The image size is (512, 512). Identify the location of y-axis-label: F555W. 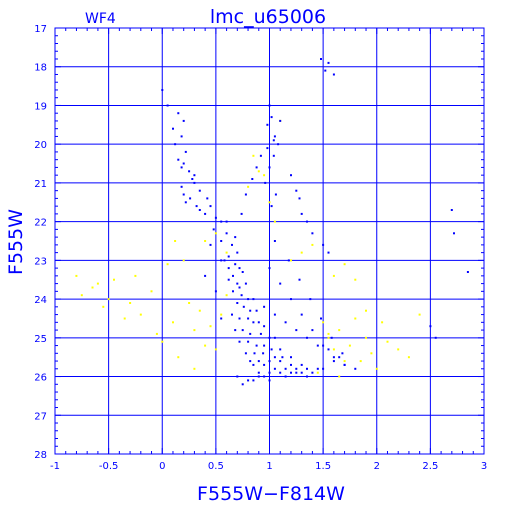
(16, 242).